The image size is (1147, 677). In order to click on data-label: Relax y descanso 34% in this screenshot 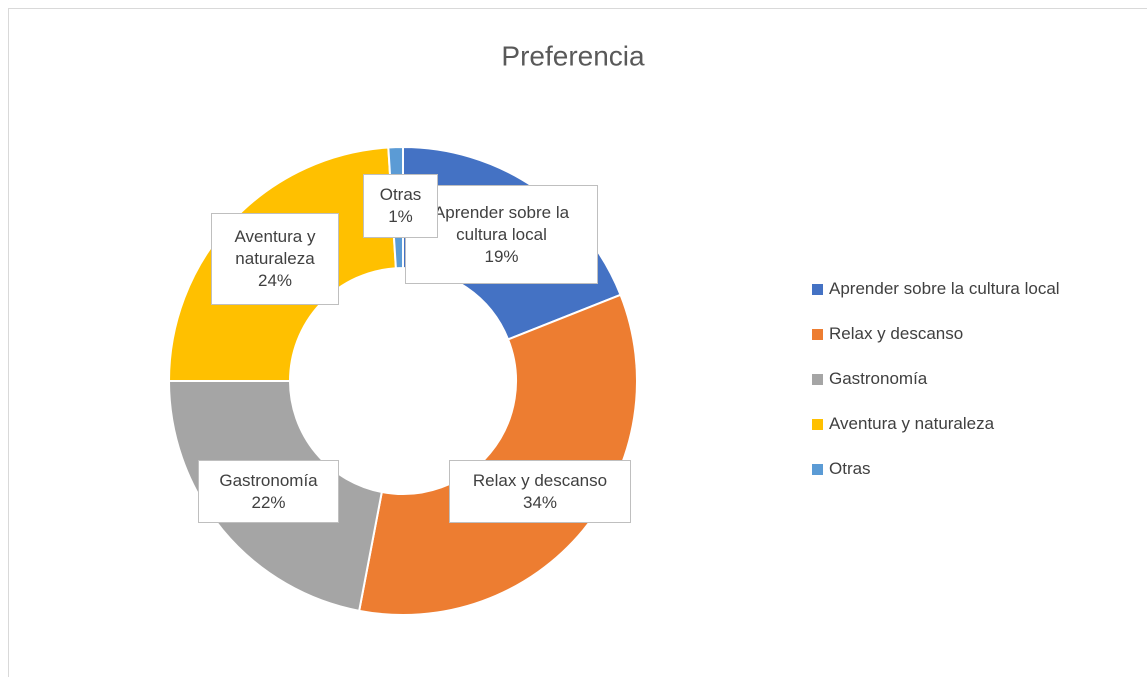, I will do `click(540, 491)`.